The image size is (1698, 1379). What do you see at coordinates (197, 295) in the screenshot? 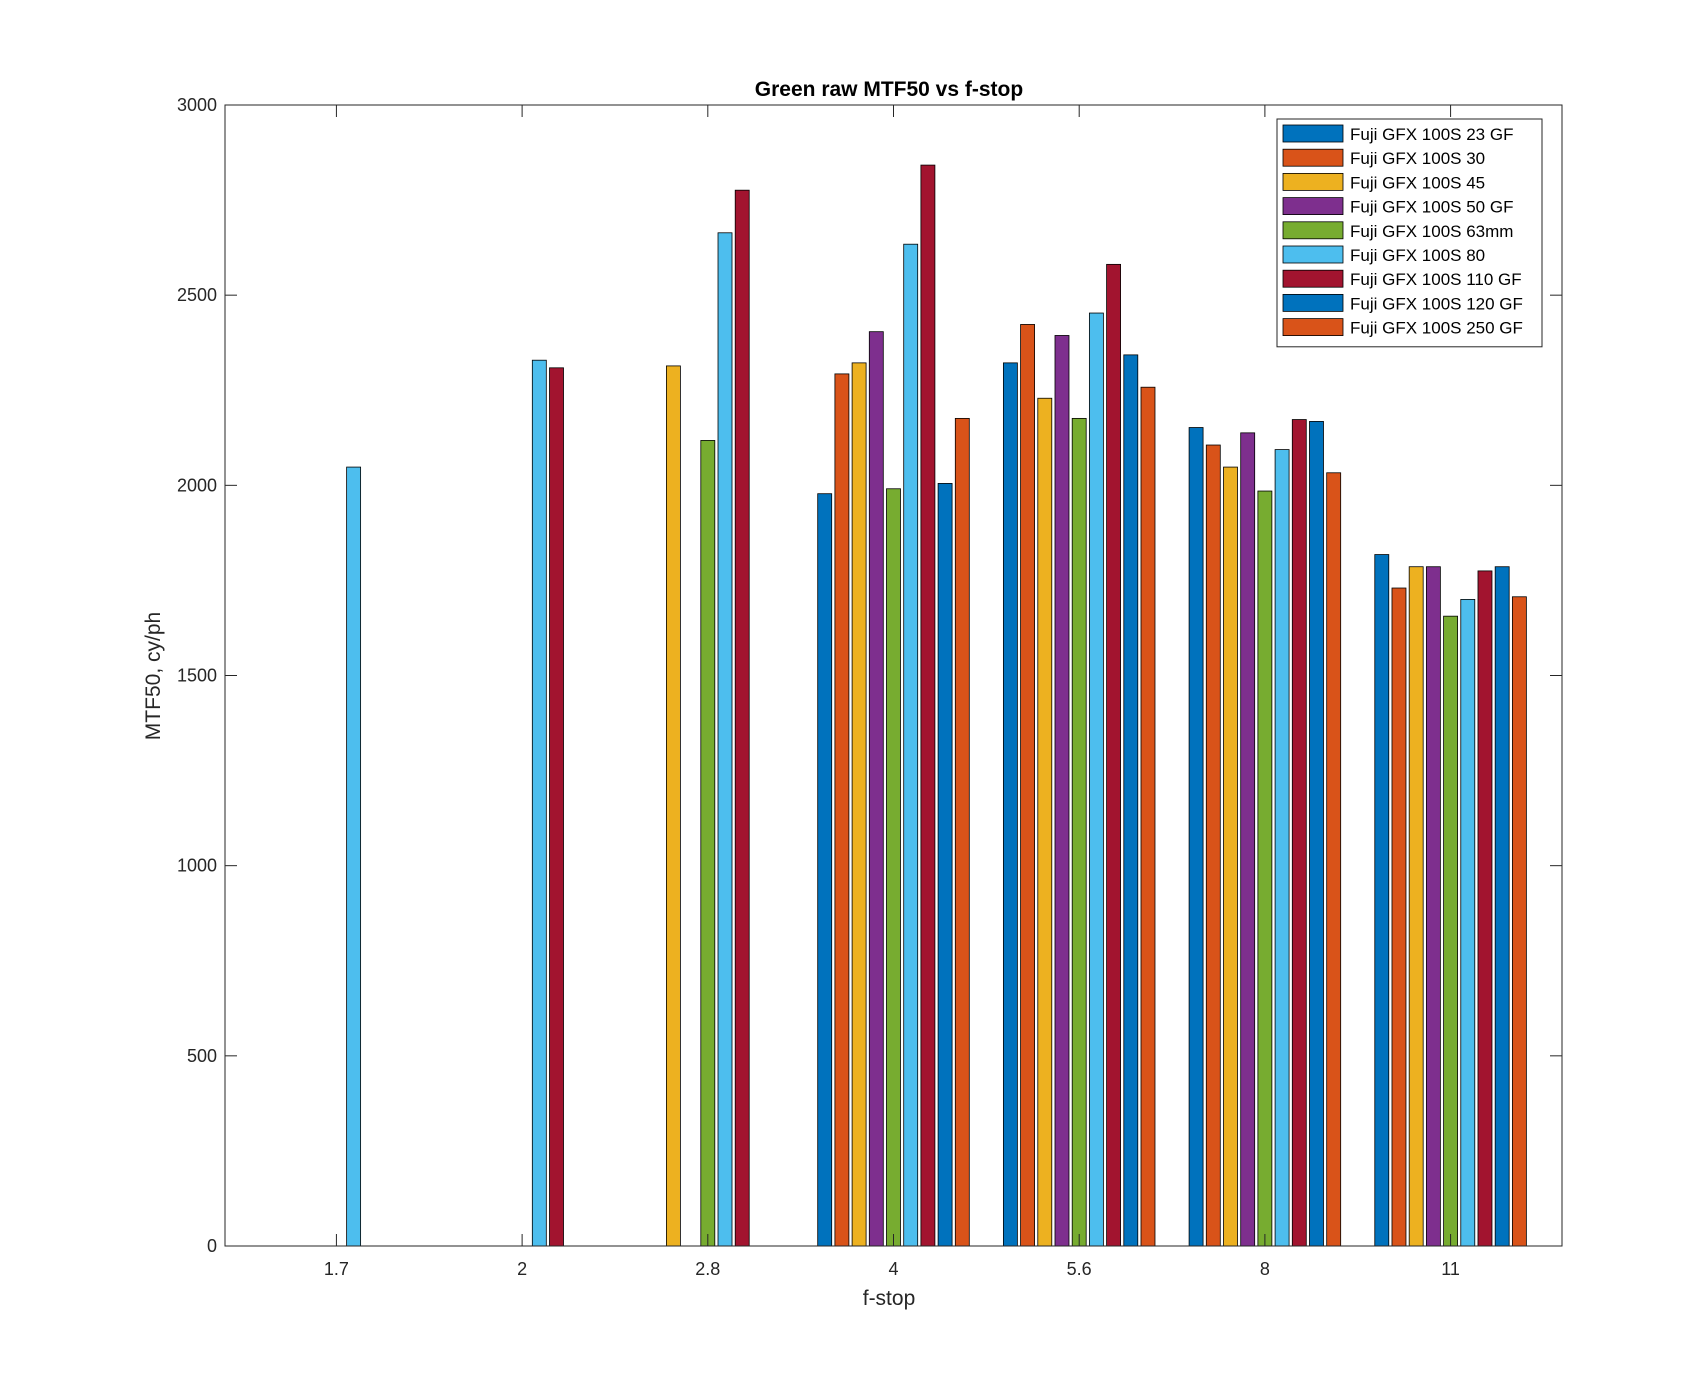
I see `y-tick-label: 2500` at bounding box center [197, 295].